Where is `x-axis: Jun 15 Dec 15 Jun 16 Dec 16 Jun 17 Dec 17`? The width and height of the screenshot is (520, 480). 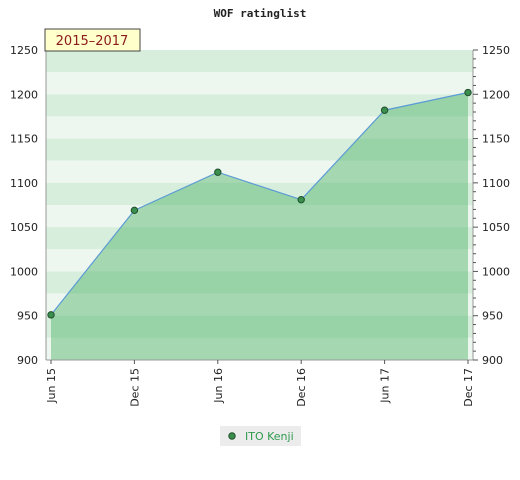
x-axis: Jun 15 Dec 15 Jun 16 Dec 16 Jun 17 Dec 17 is located at coordinates (260, 383).